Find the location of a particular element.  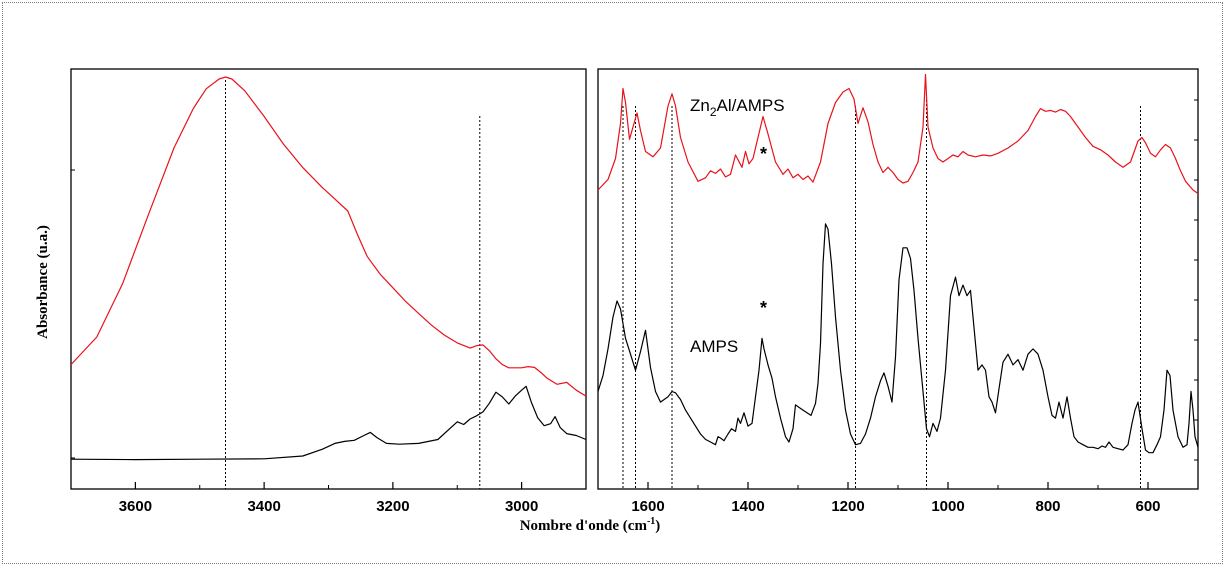

label-amps: AMPS is located at coordinates (714, 346).